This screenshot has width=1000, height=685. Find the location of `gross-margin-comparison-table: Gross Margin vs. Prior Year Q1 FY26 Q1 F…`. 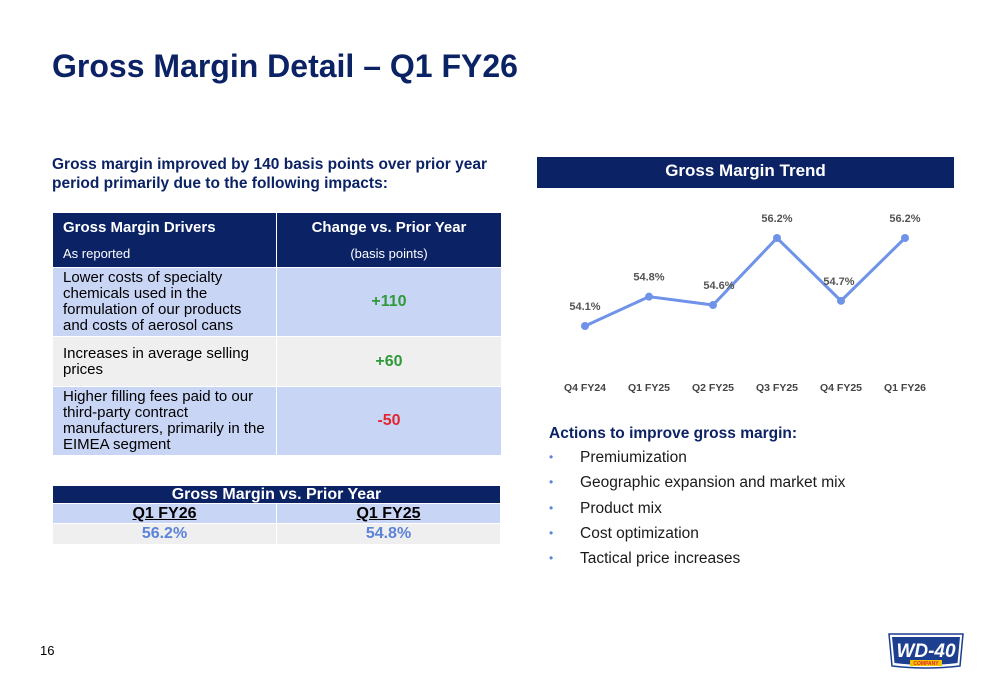

gross-margin-comparison-table: Gross Margin vs. Prior Year Q1 FY26 Q1 F… is located at coordinates (276, 515).